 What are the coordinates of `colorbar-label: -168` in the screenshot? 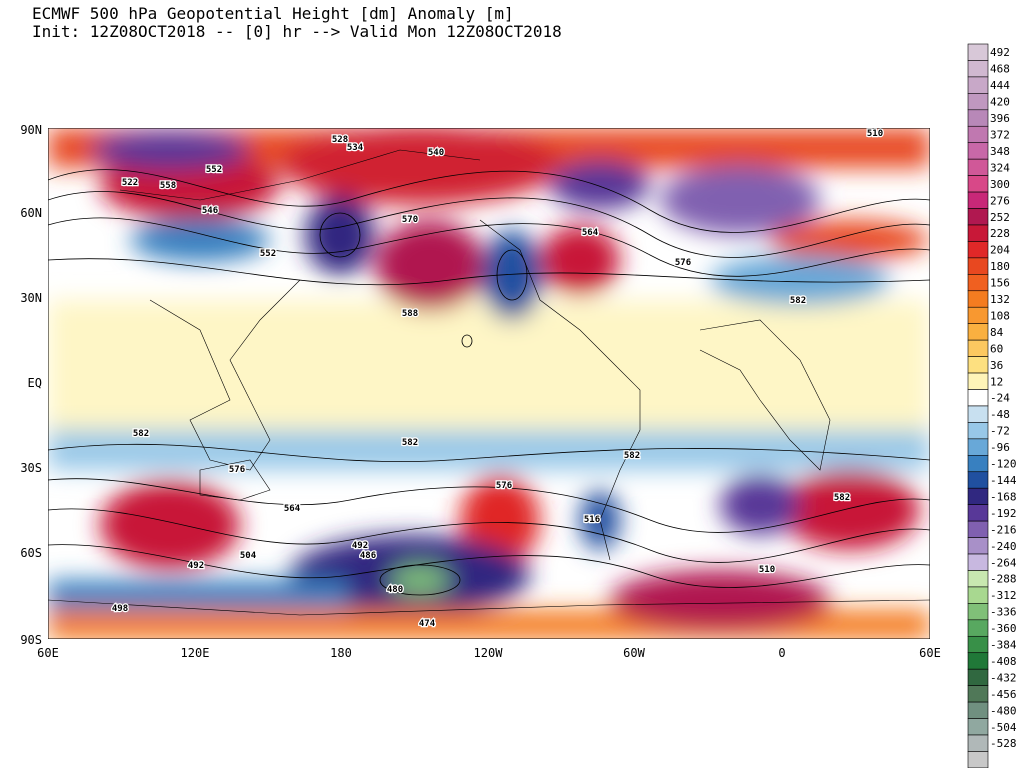 It's located at (1003, 496).